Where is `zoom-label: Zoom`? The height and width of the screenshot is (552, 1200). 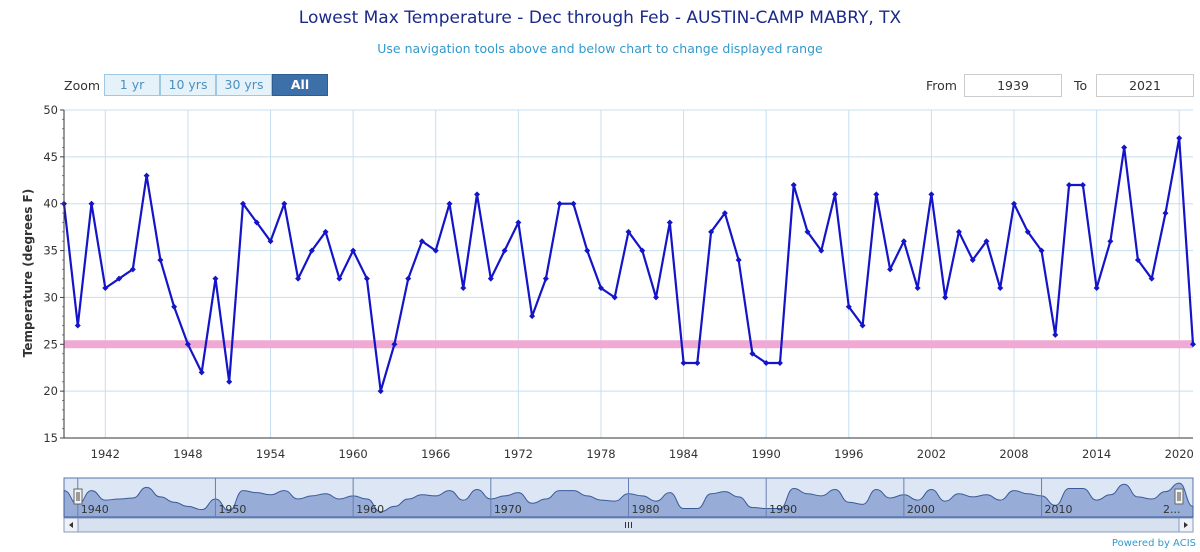 zoom-label: Zoom is located at coordinates (82, 85).